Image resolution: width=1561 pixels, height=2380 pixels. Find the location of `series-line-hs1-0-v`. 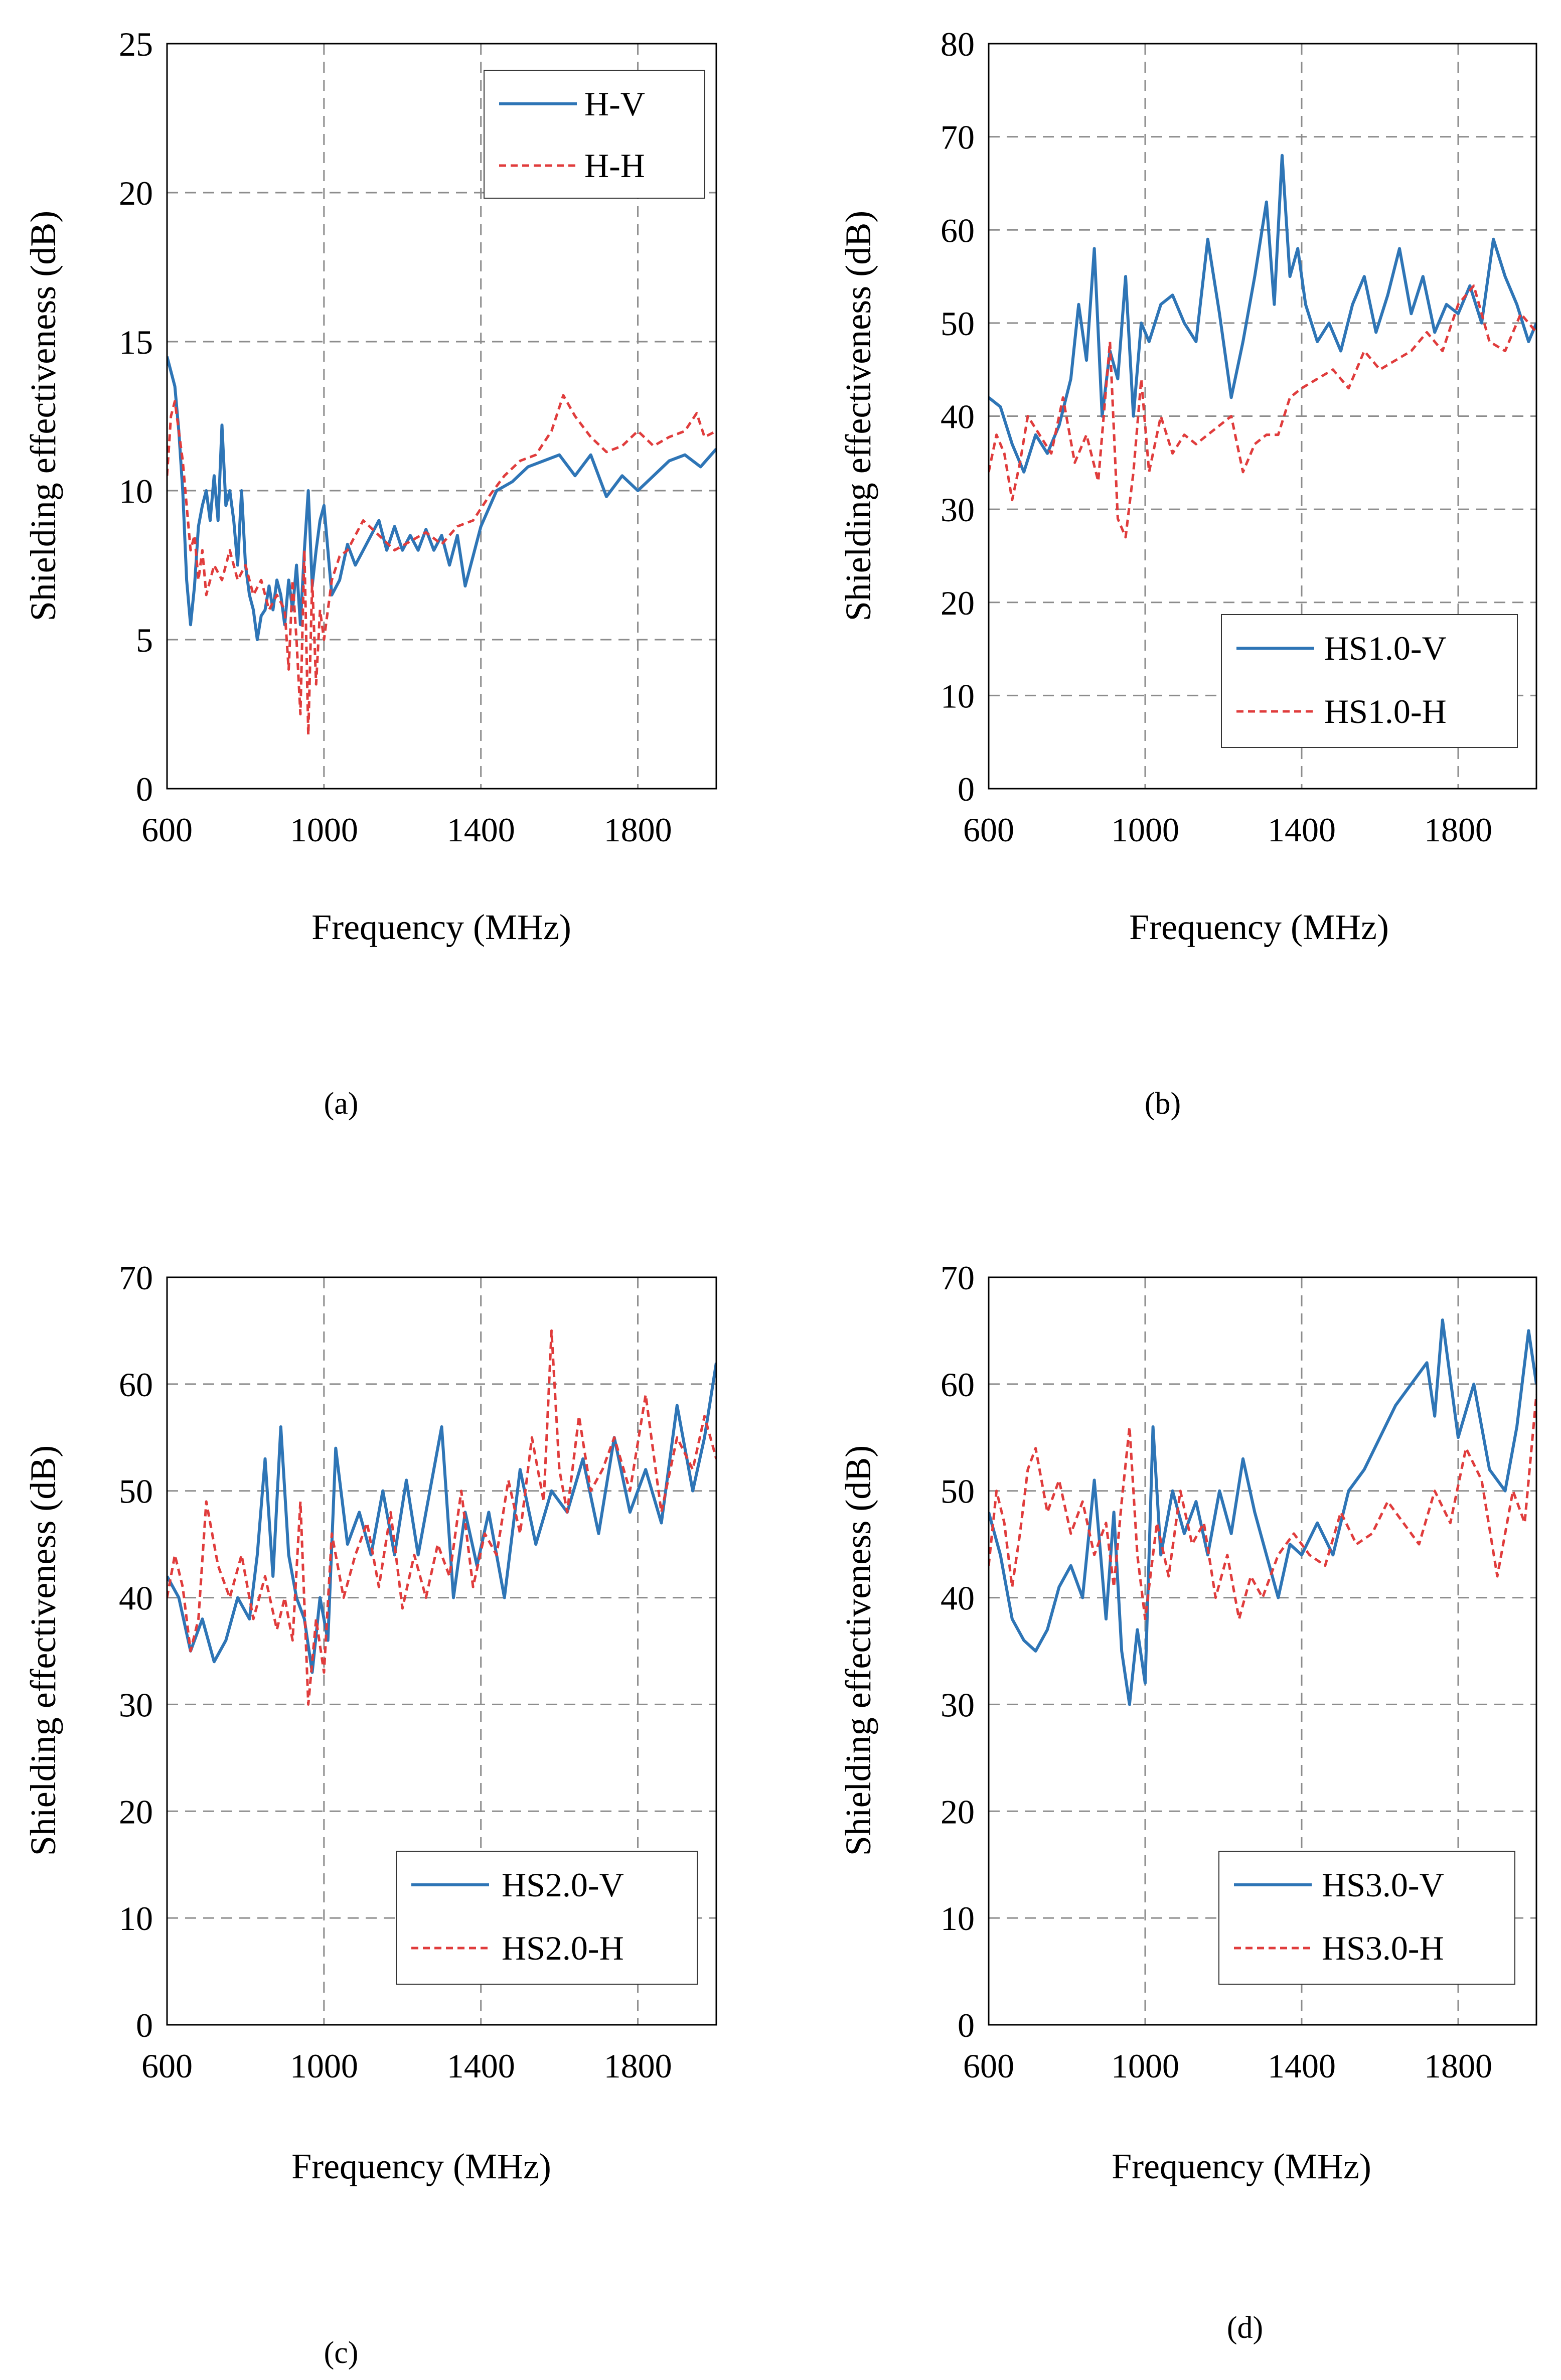

series-line-hs1-0-v is located at coordinates (1262, 314).